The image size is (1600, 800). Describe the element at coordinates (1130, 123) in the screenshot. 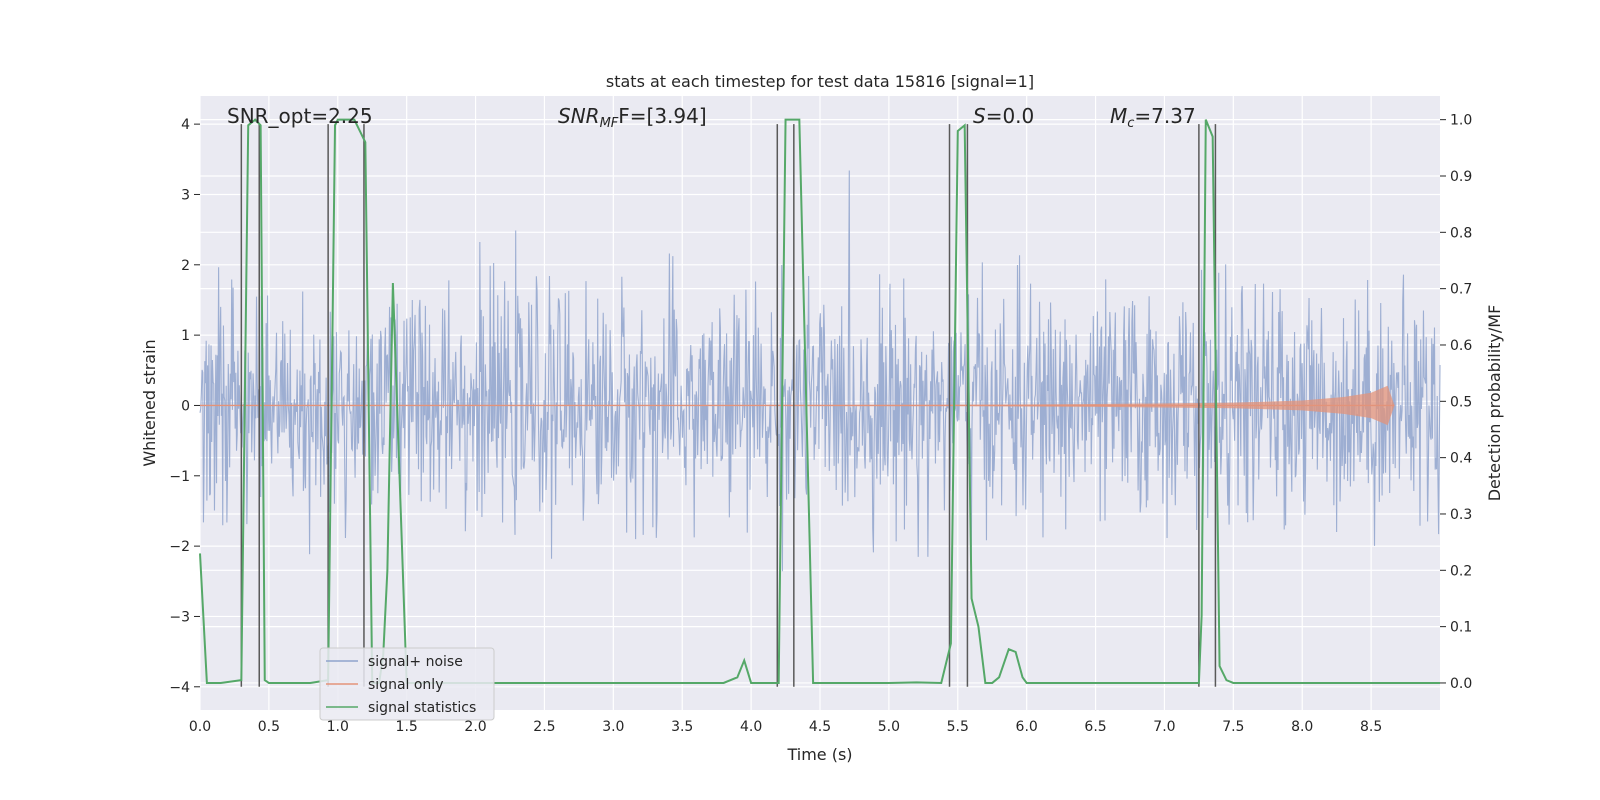

I see `annotation-mc-sub: c` at that location.